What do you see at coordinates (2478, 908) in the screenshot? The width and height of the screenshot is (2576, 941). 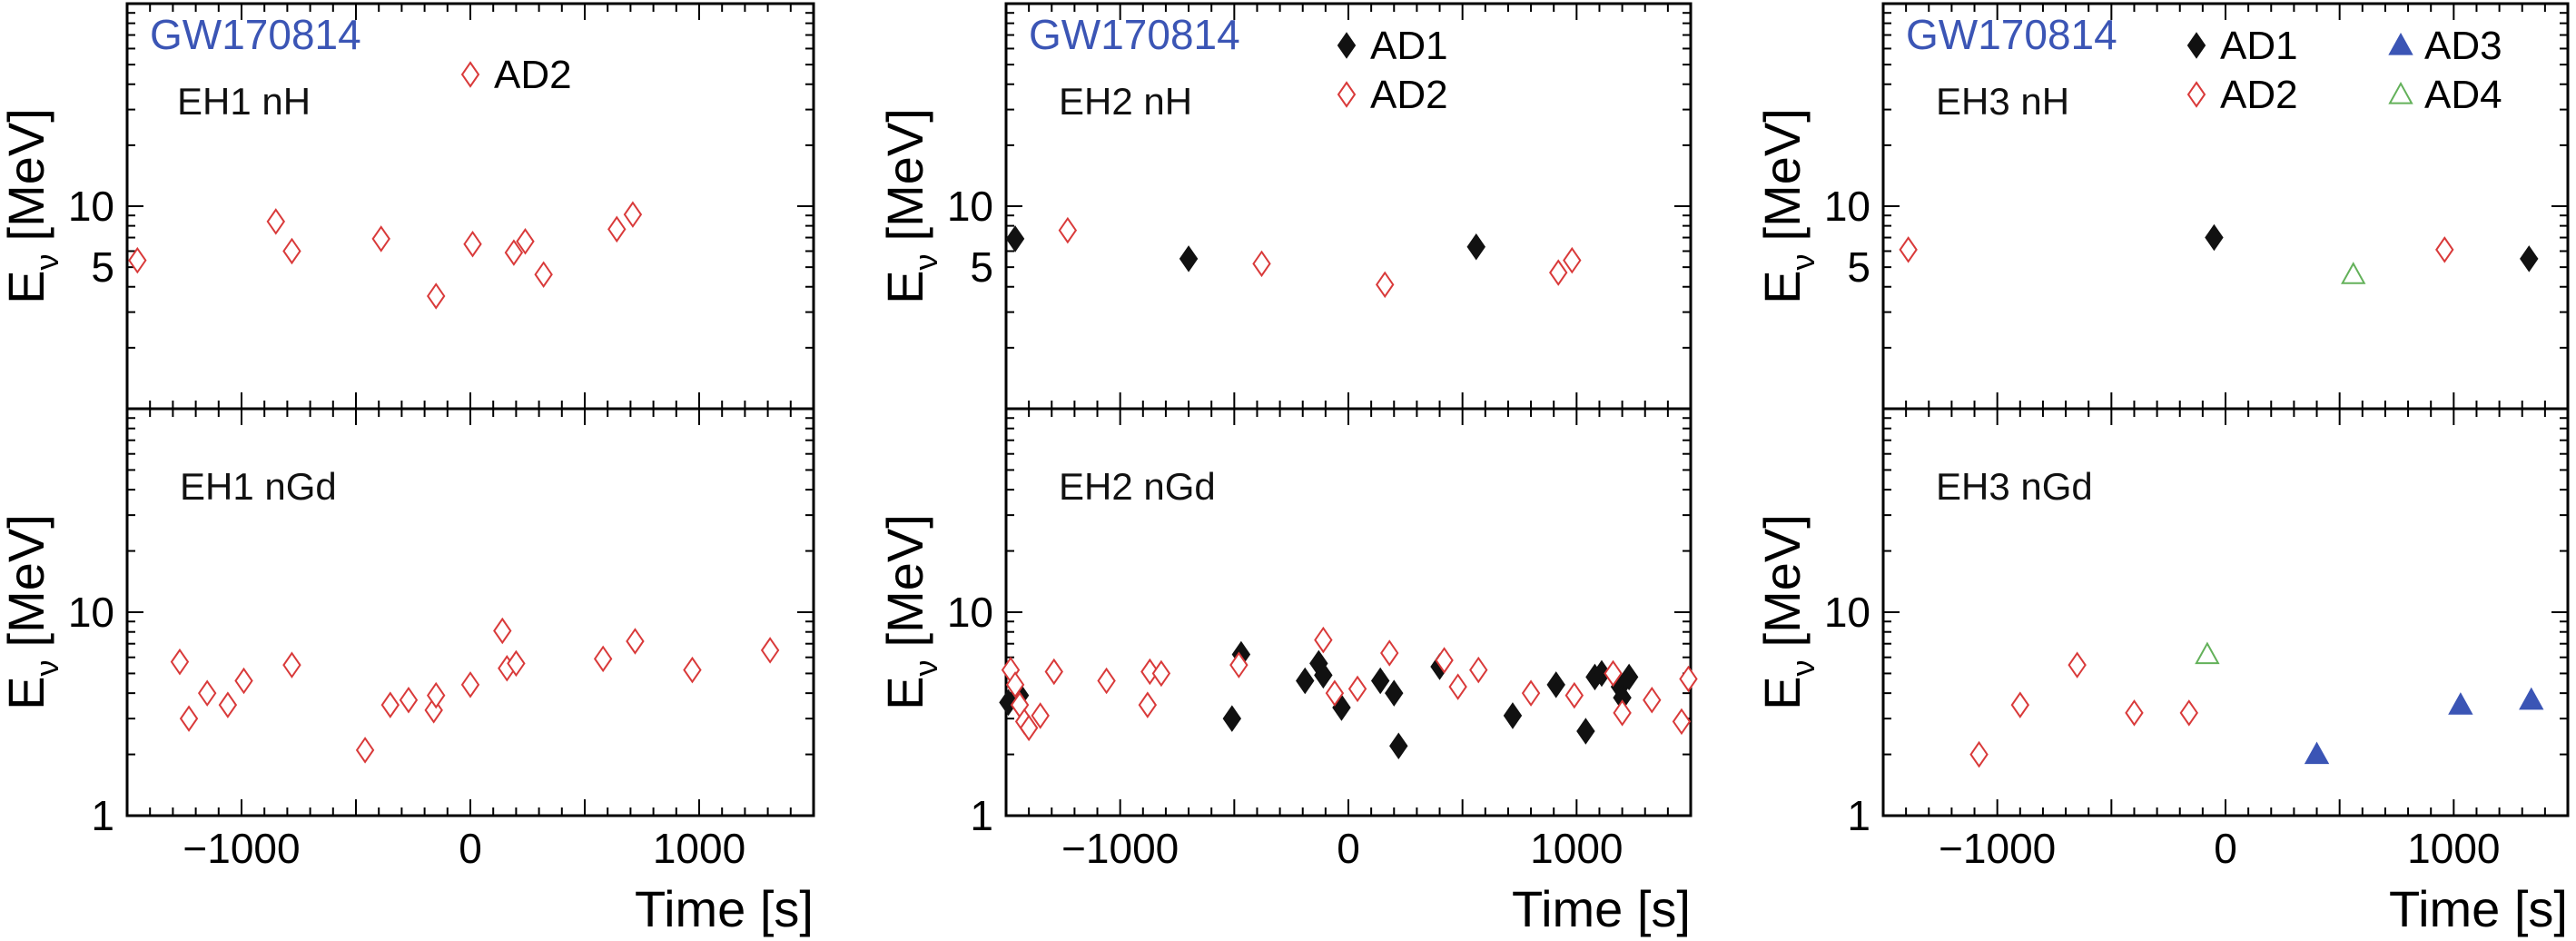 I see `x-axis-title: Time [s]` at bounding box center [2478, 908].